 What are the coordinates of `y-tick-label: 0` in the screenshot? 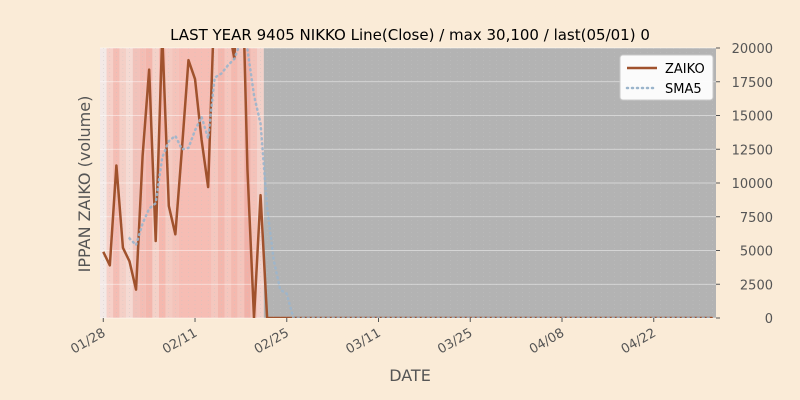 It's located at (769, 319).